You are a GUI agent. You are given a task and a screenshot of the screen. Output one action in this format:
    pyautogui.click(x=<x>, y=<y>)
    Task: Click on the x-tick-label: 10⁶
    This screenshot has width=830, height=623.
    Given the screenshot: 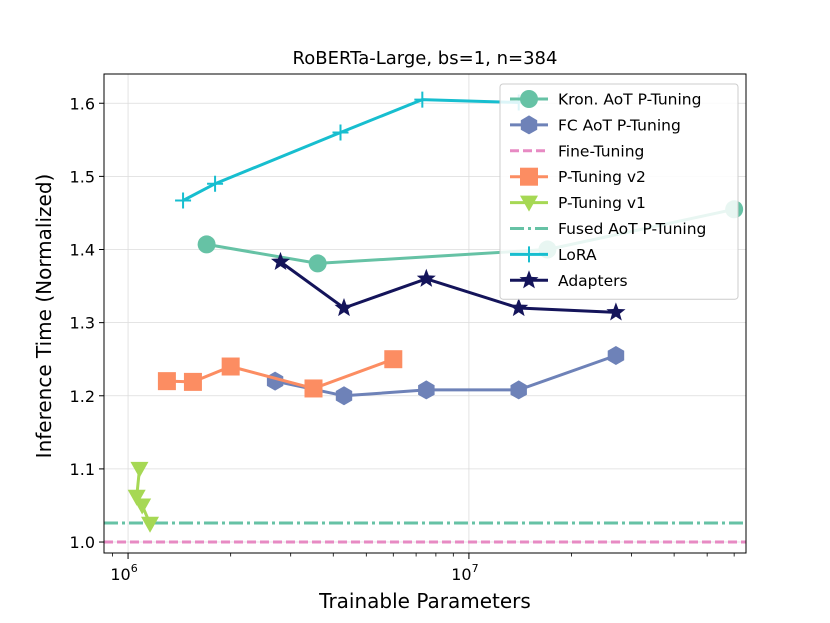 What is the action you would take?
    pyautogui.click(x=123, y=573)
    